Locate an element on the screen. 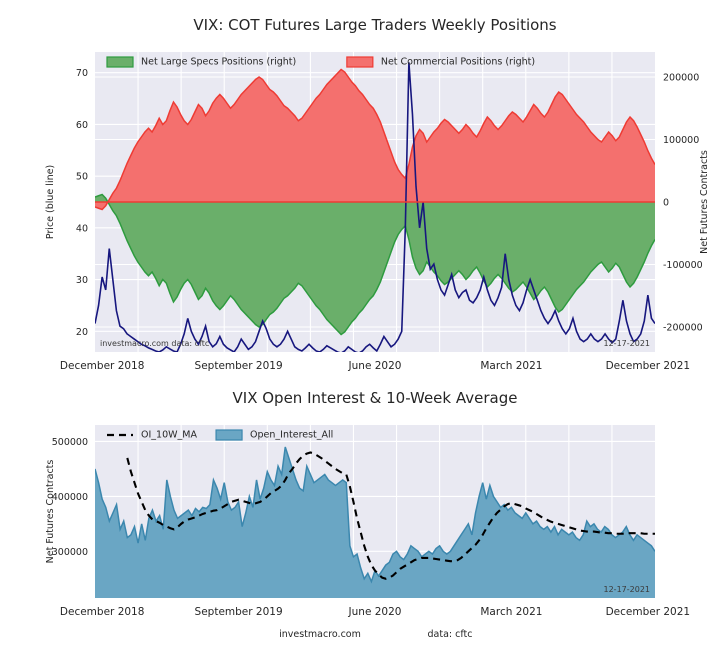 This screenshot has height=660, width=720. open-interest-xtick-3: March 2021 is located at coordinates (511, 612).